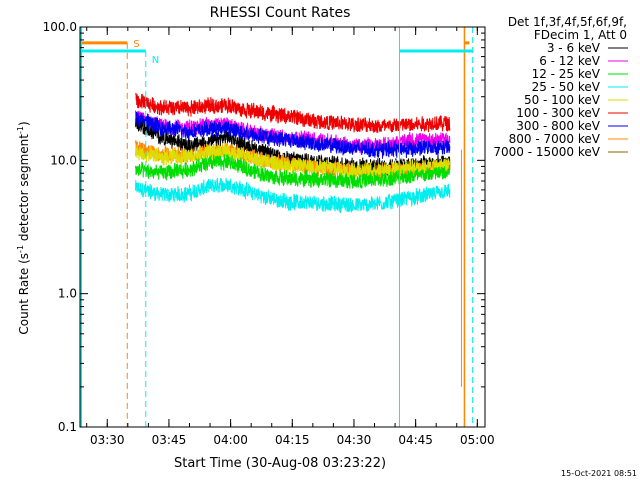 The image size is (640, 480). Describe the element at coordinates (20, 249) in the screenshot. I see `y-axis-label-sup1: -1` at that location.